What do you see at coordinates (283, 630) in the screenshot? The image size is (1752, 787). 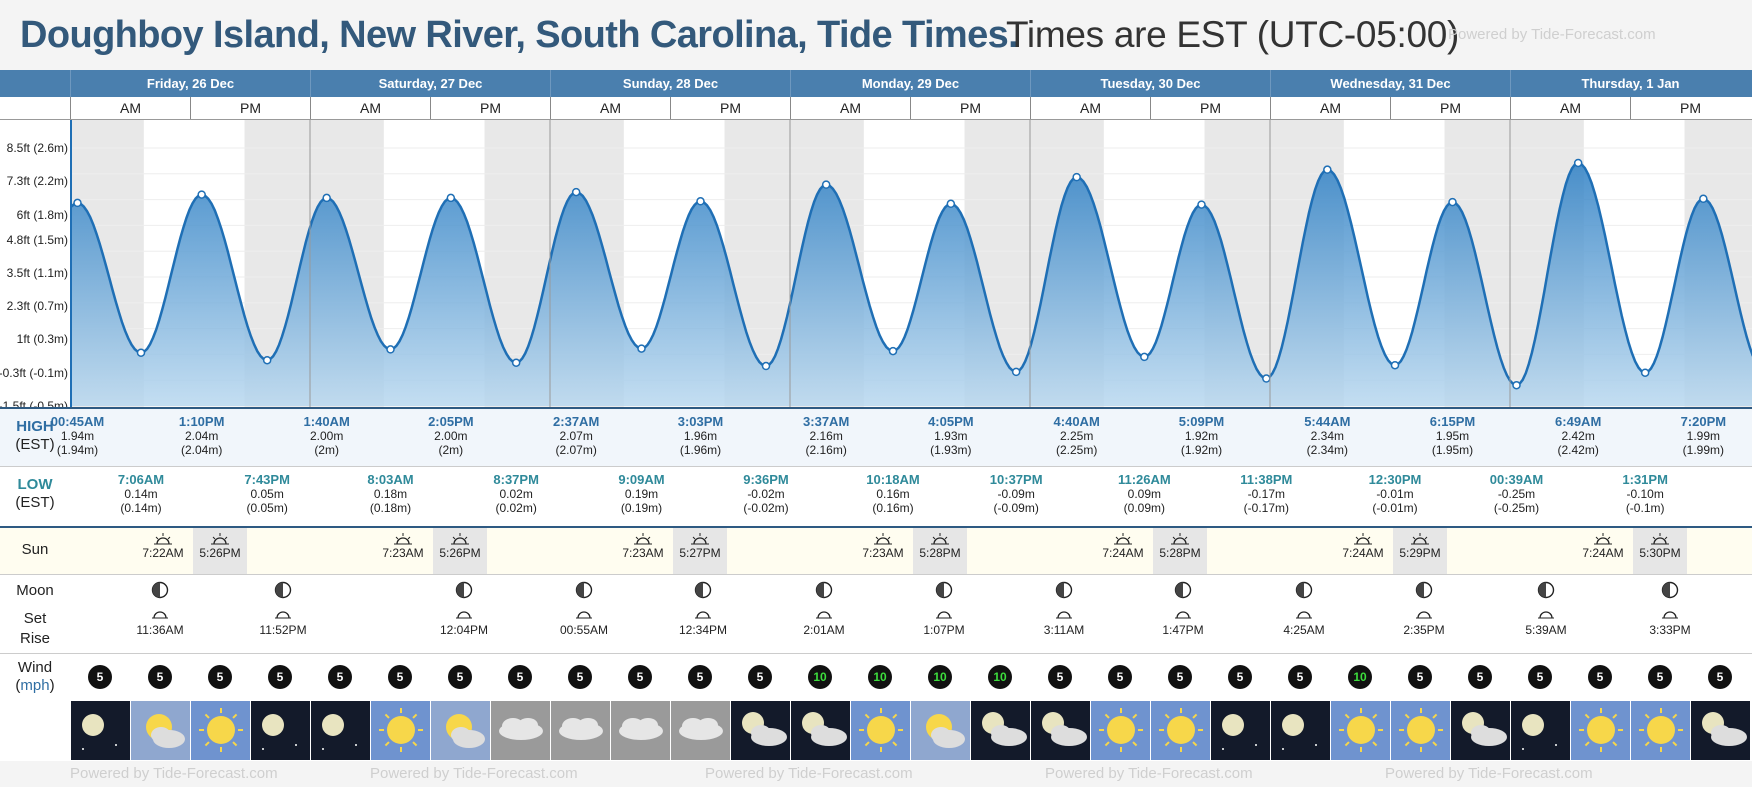 I see `moon-time: 11:52PM` at bounding box center [283, 630].